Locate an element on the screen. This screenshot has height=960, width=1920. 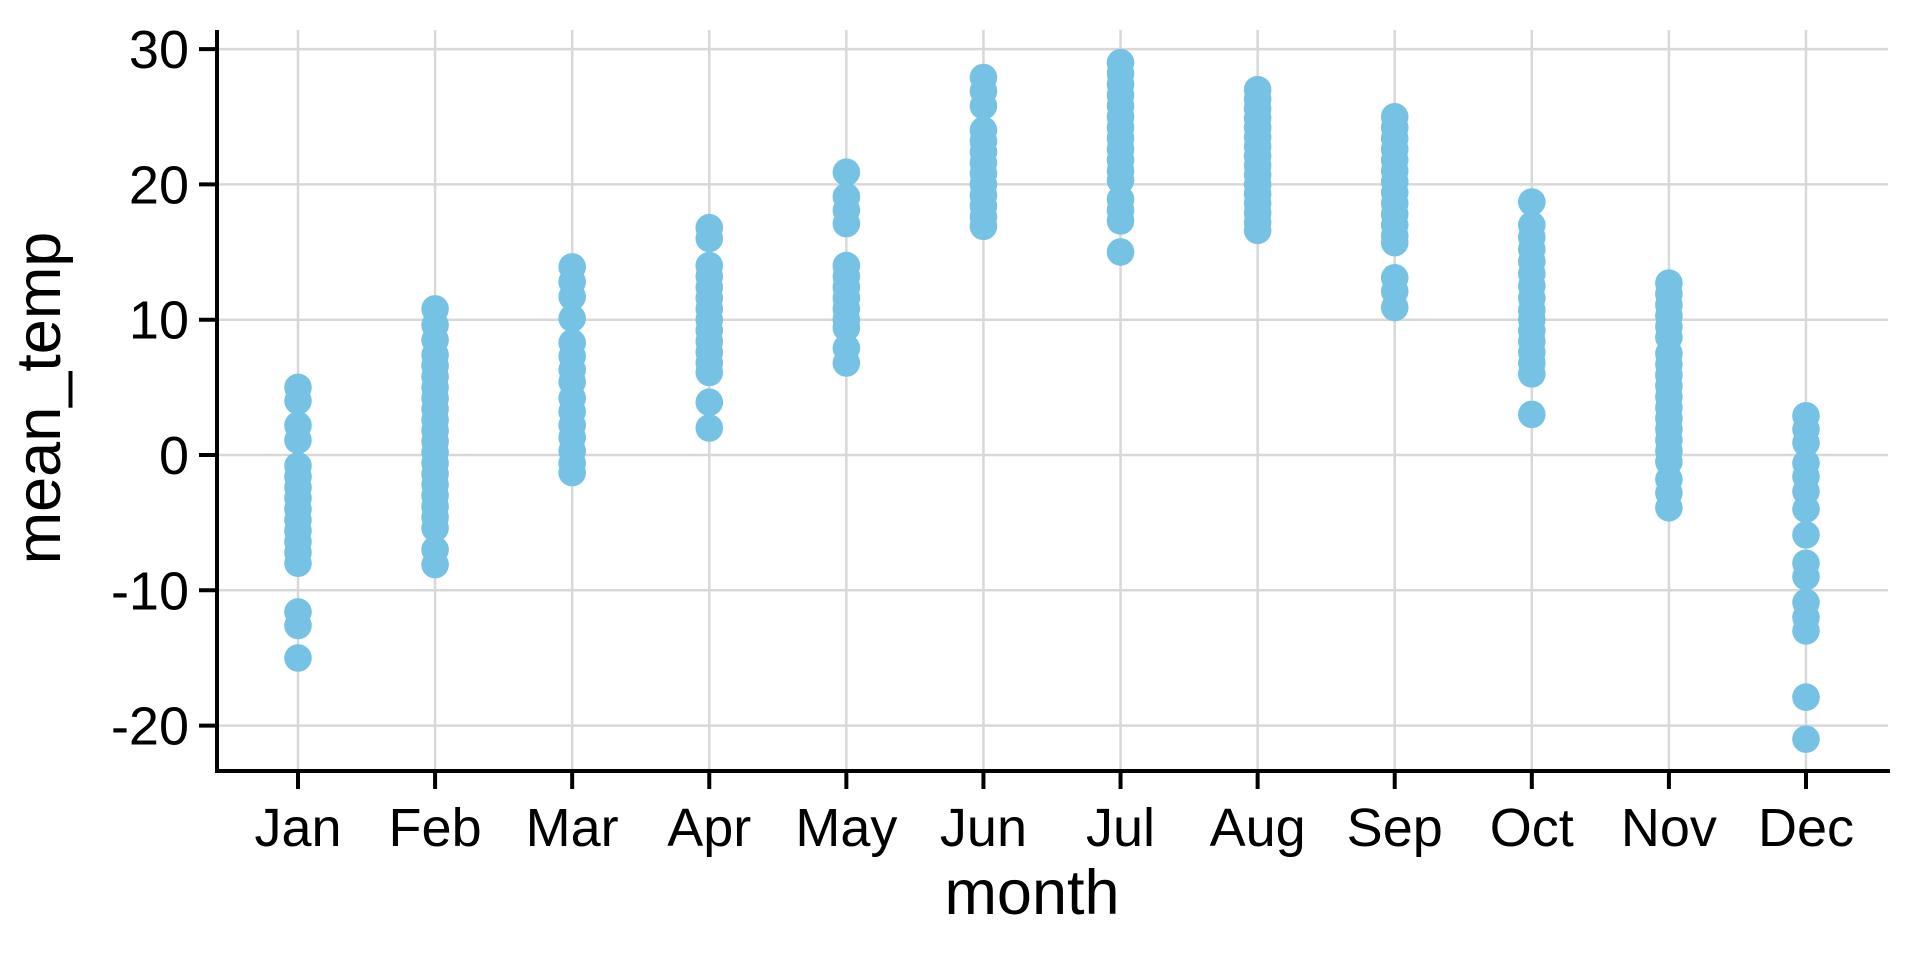
x-tick-label: Dec is located at coordinates (1806, 828).